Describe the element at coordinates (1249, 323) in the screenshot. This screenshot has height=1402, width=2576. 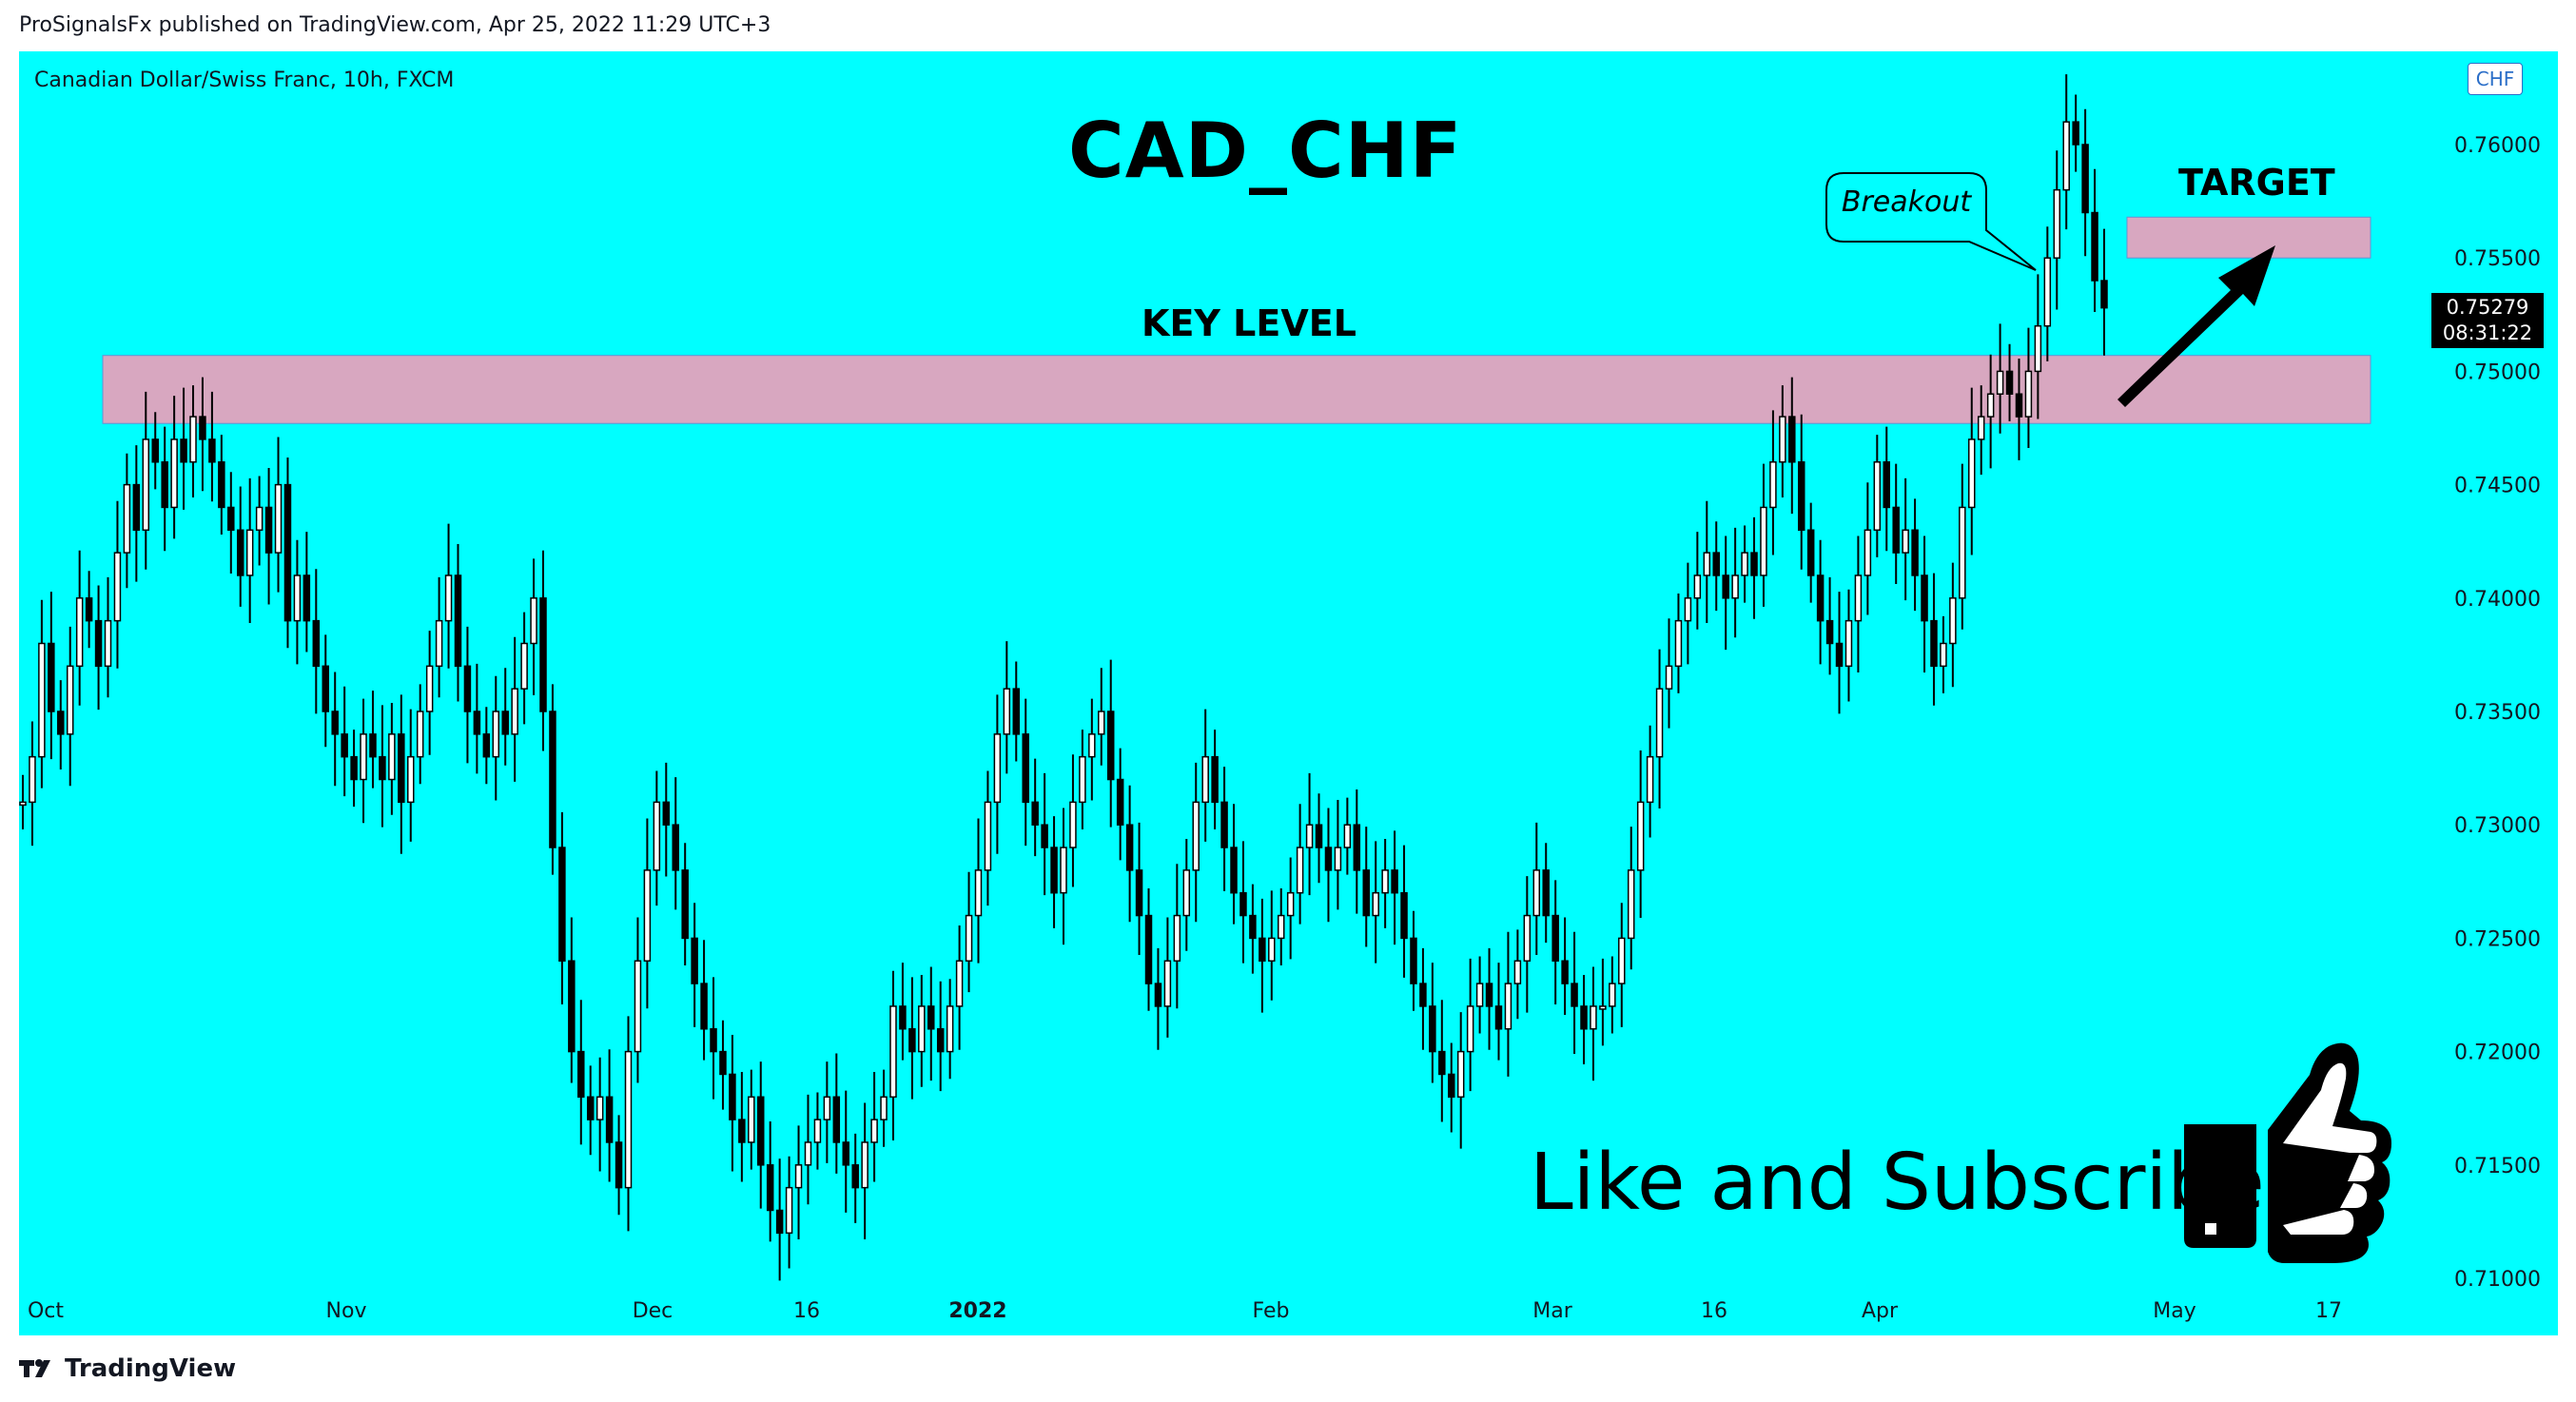
I see `key-level-label: KEY LEVEL` at that location.